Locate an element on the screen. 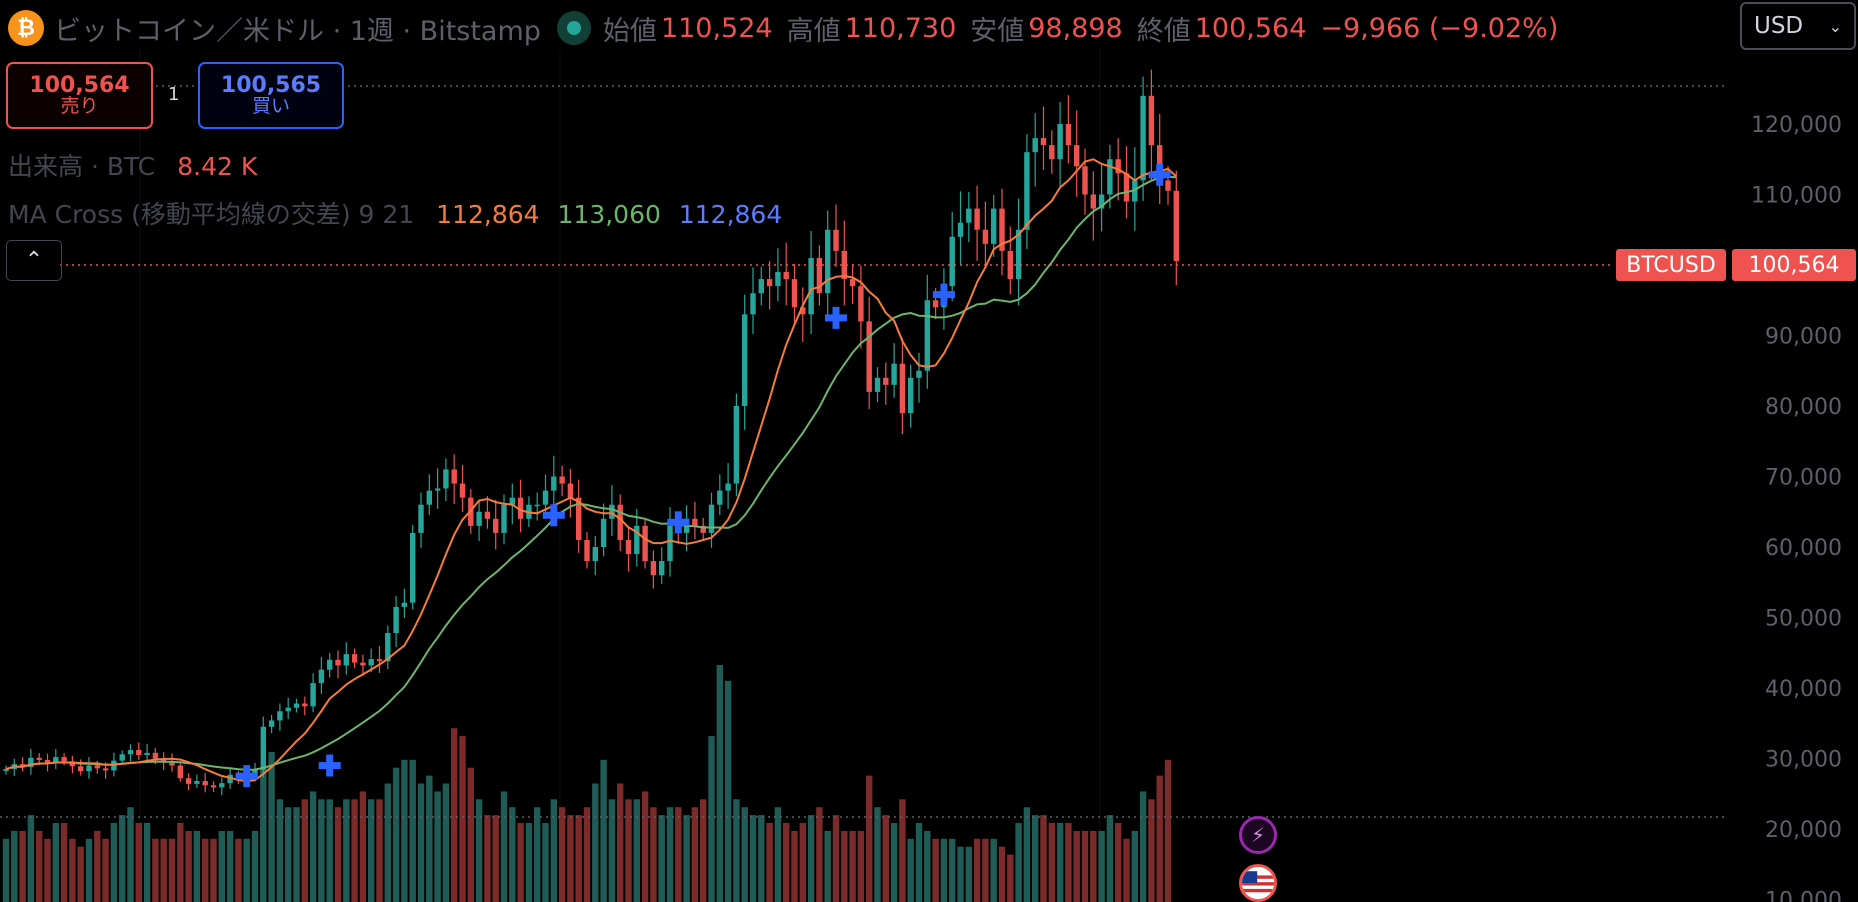 The width and height of the screenshot is (1858, 902). volume-legend-label: 出来高 · BTC is located at coordinates (82, 166).